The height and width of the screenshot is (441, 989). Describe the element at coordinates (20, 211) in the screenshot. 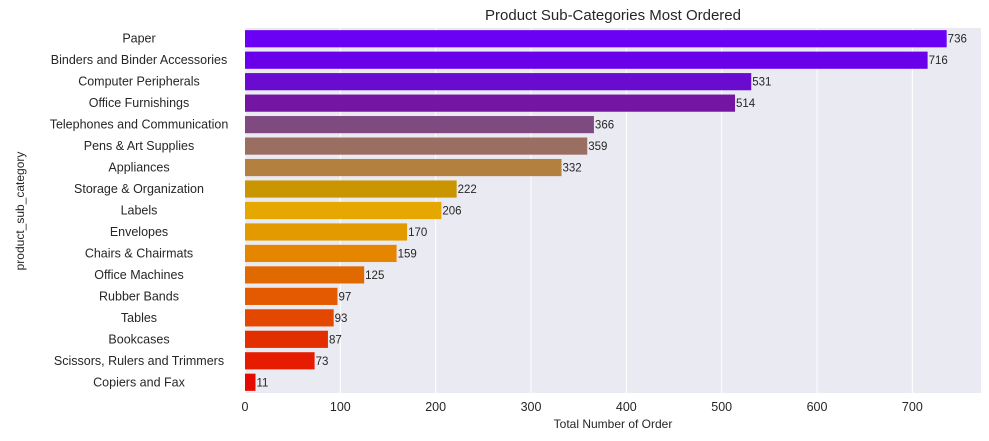

I see `y-axis-title: product_sub_category` at that location.